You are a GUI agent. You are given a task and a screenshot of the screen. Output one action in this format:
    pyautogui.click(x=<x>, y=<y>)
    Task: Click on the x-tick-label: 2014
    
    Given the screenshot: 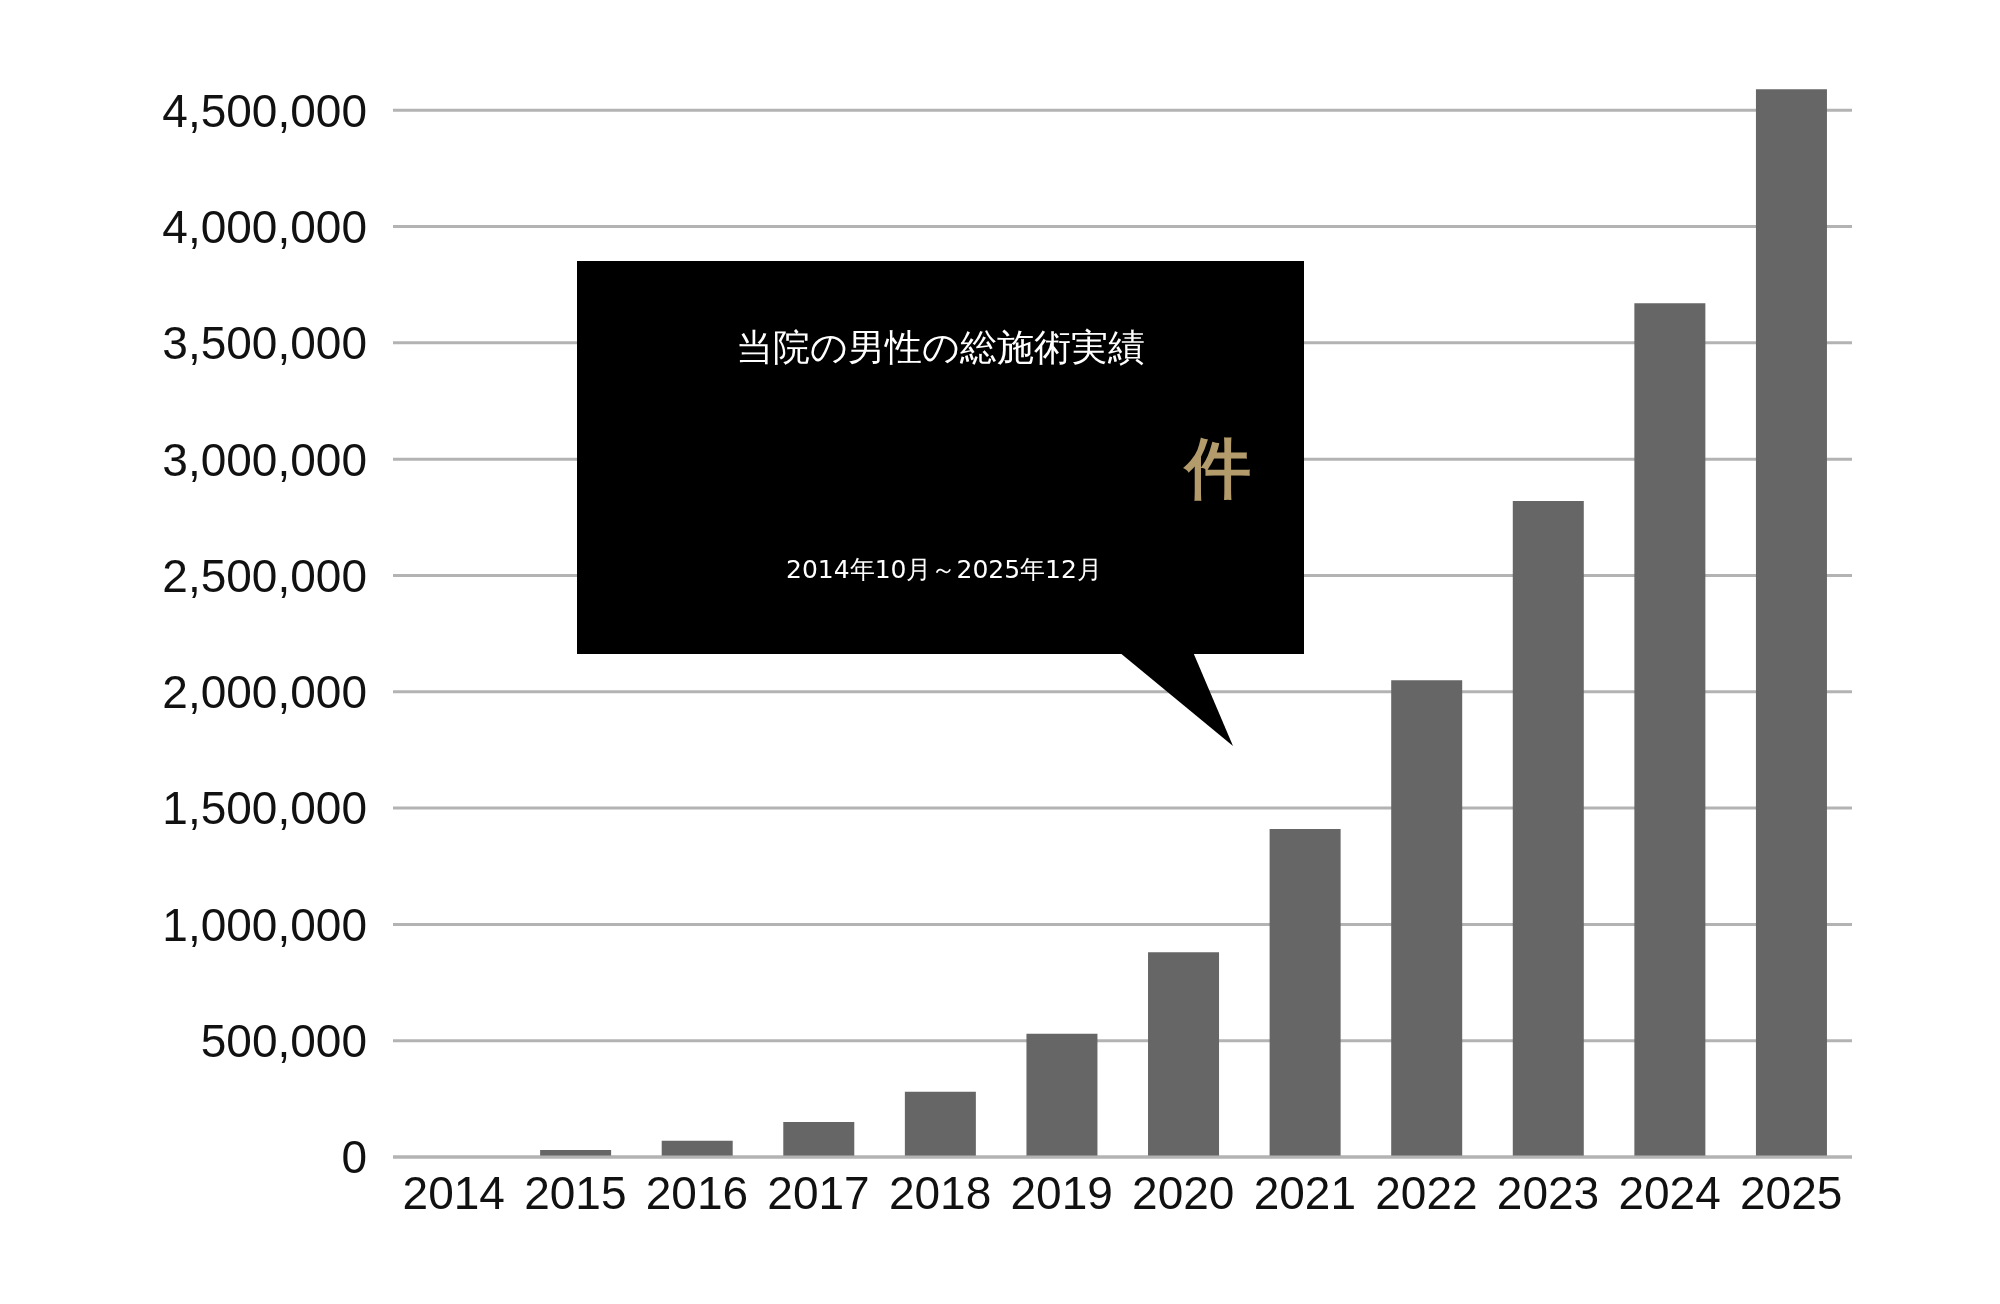 What is the action you would take?
    pyautogui.click(x=453, y=1192)
    